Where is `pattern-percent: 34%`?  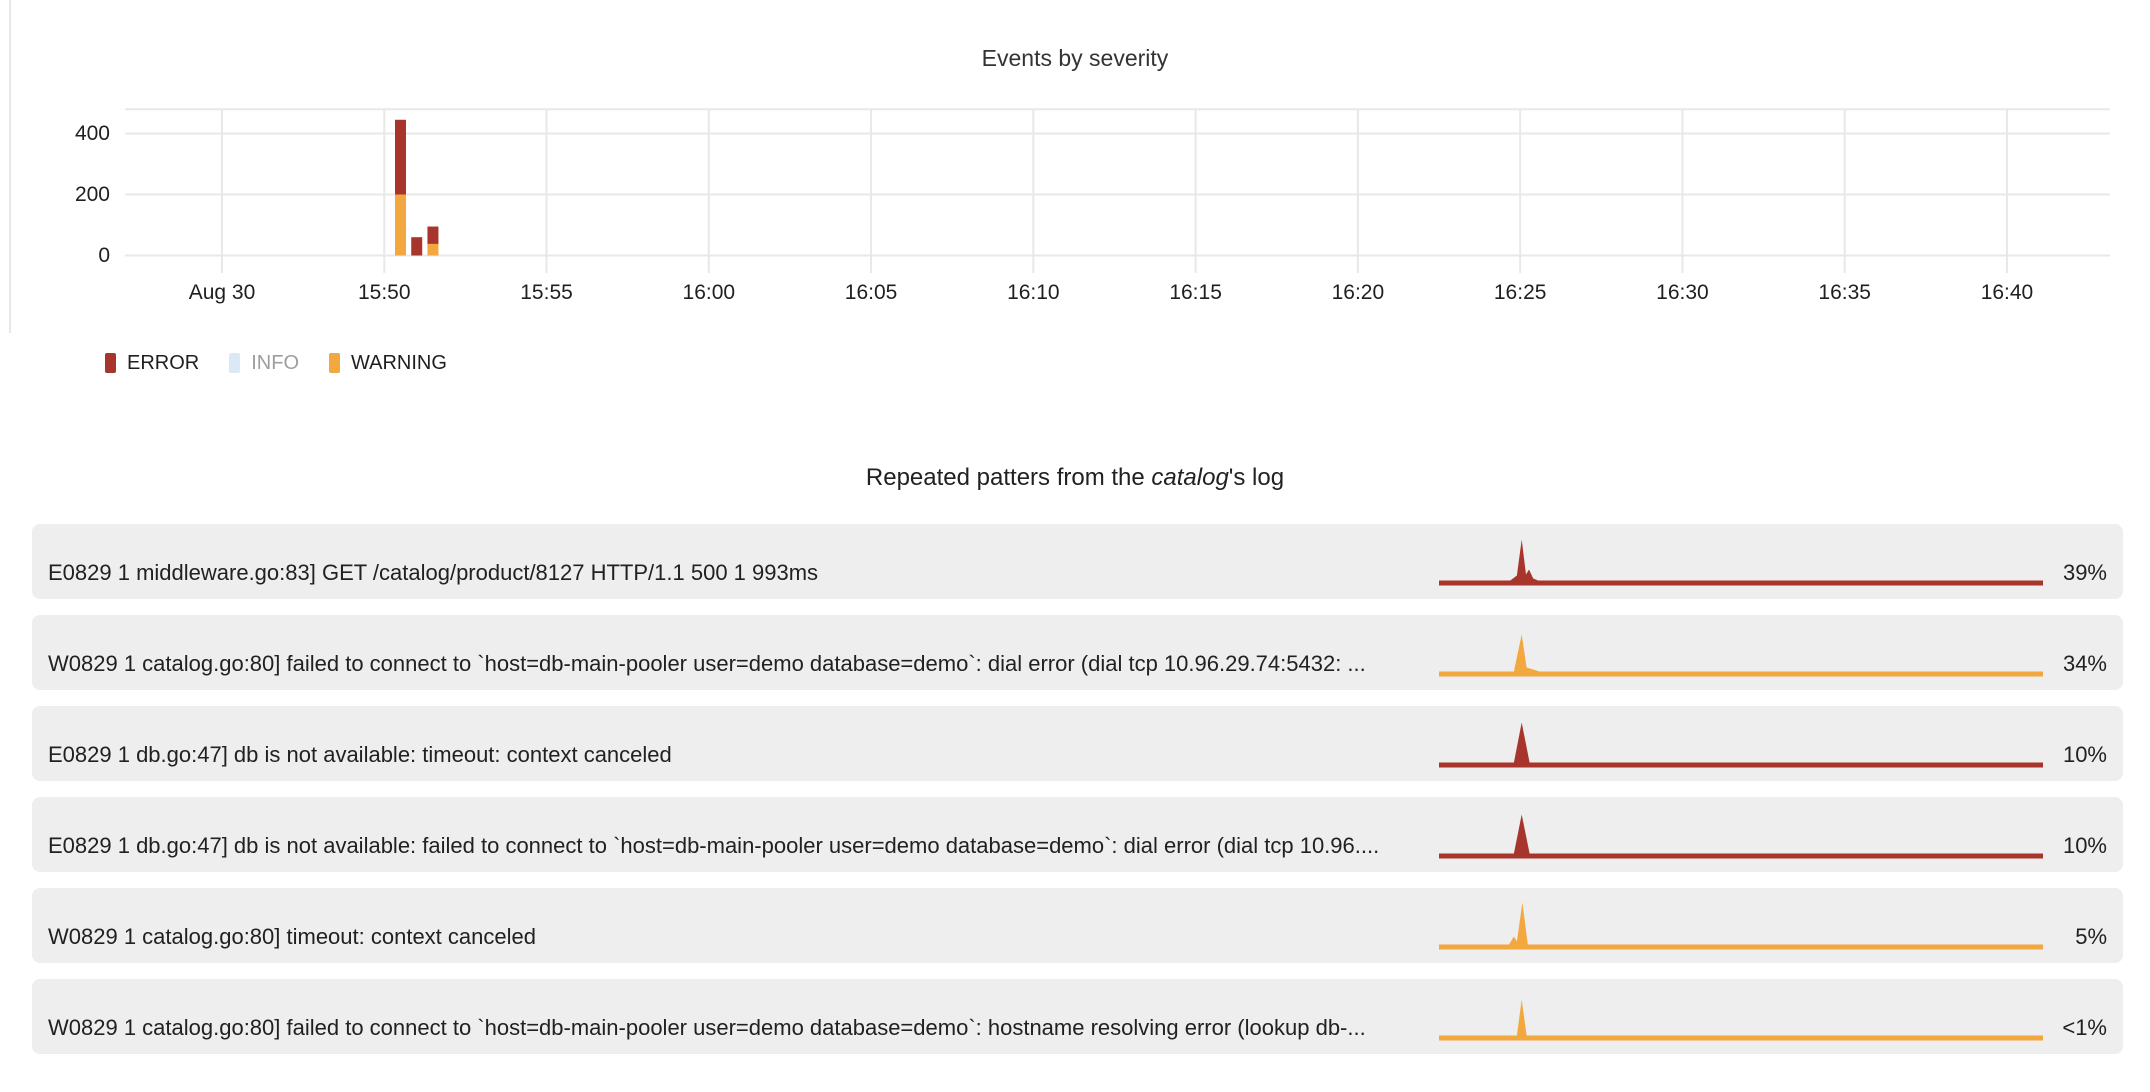 pattern-percent: 34% is located at coordinates (2084, 663).